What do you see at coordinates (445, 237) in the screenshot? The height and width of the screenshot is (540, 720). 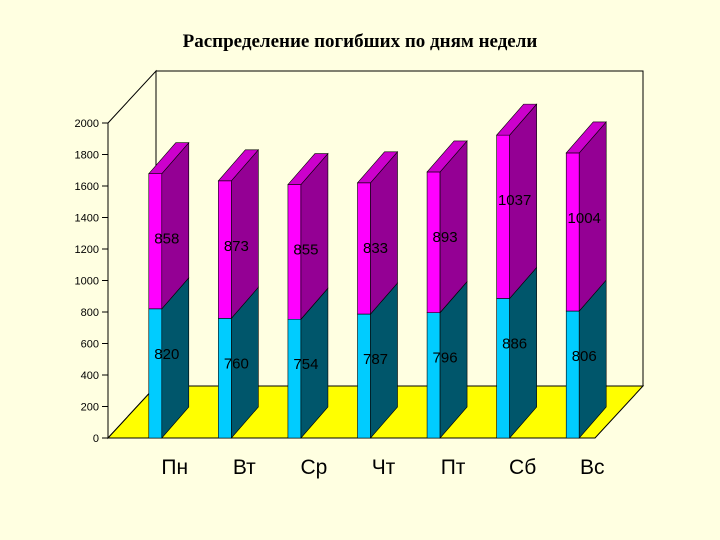 I see `data-label: 893` at bounding box center [445, 237].